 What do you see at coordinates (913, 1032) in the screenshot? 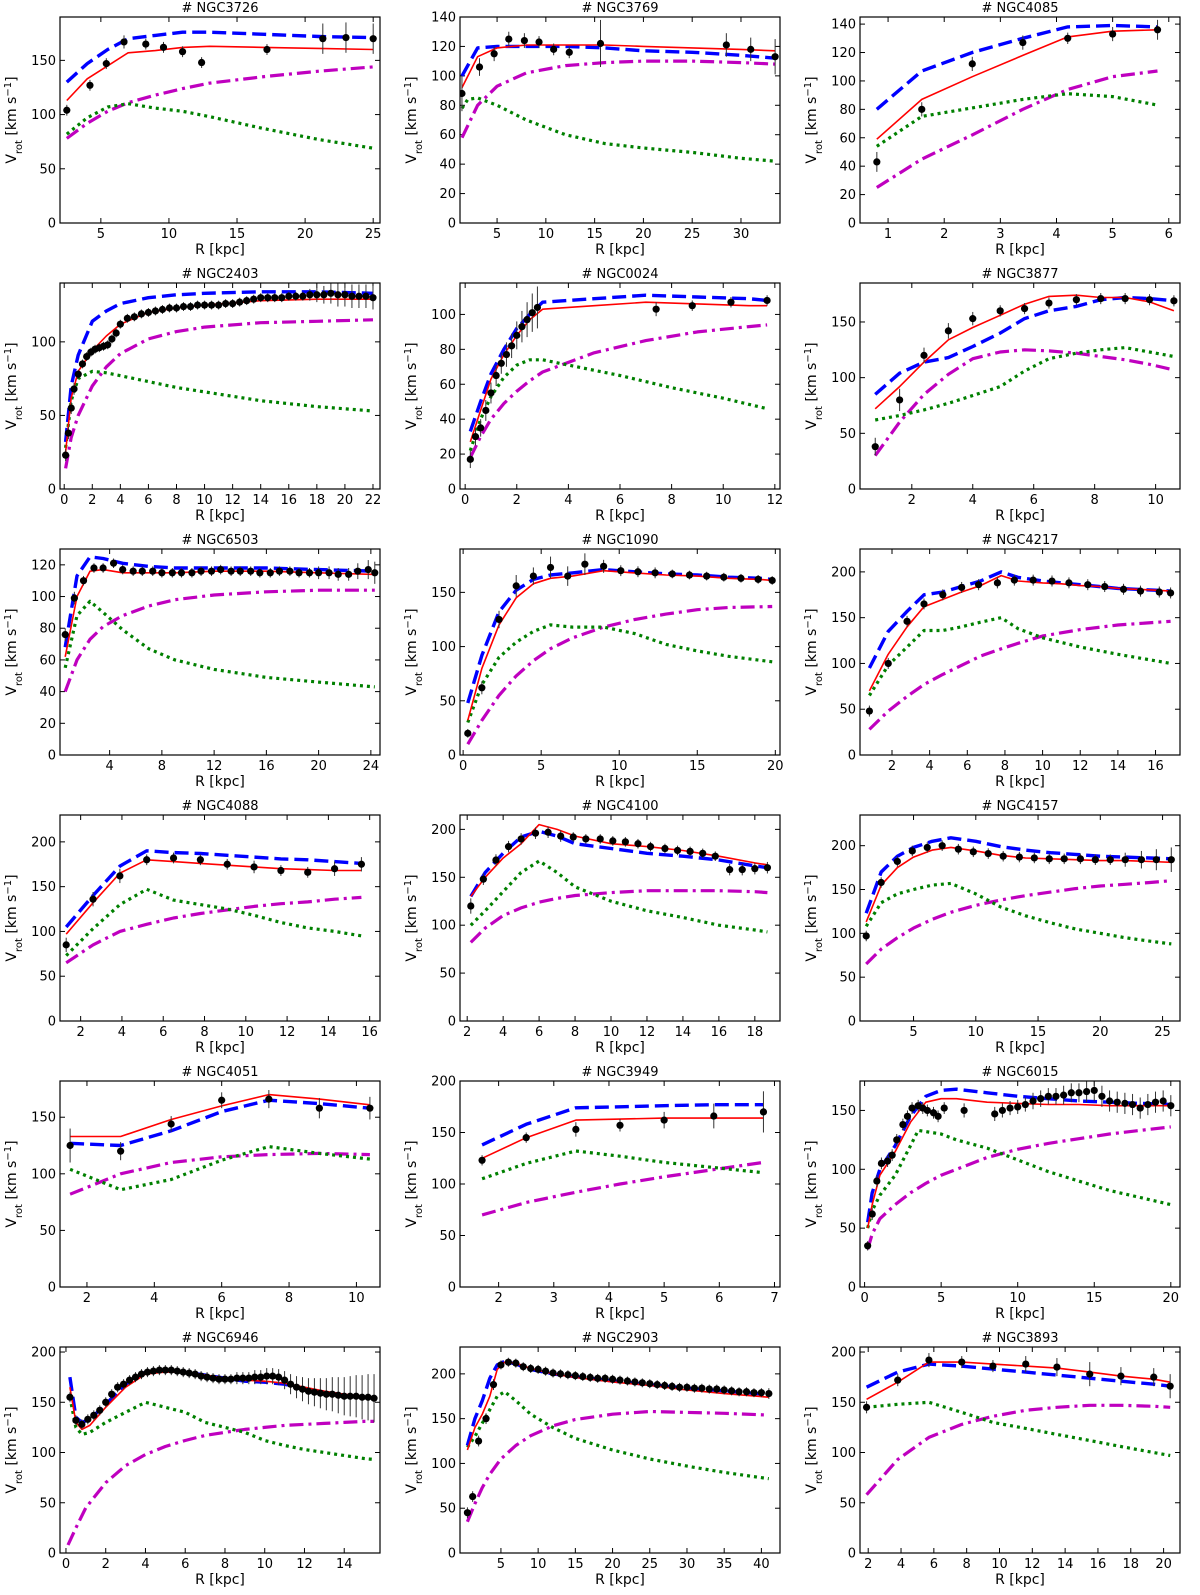
I see `x-tick-label: 5` at bounding box center [913, 1032].